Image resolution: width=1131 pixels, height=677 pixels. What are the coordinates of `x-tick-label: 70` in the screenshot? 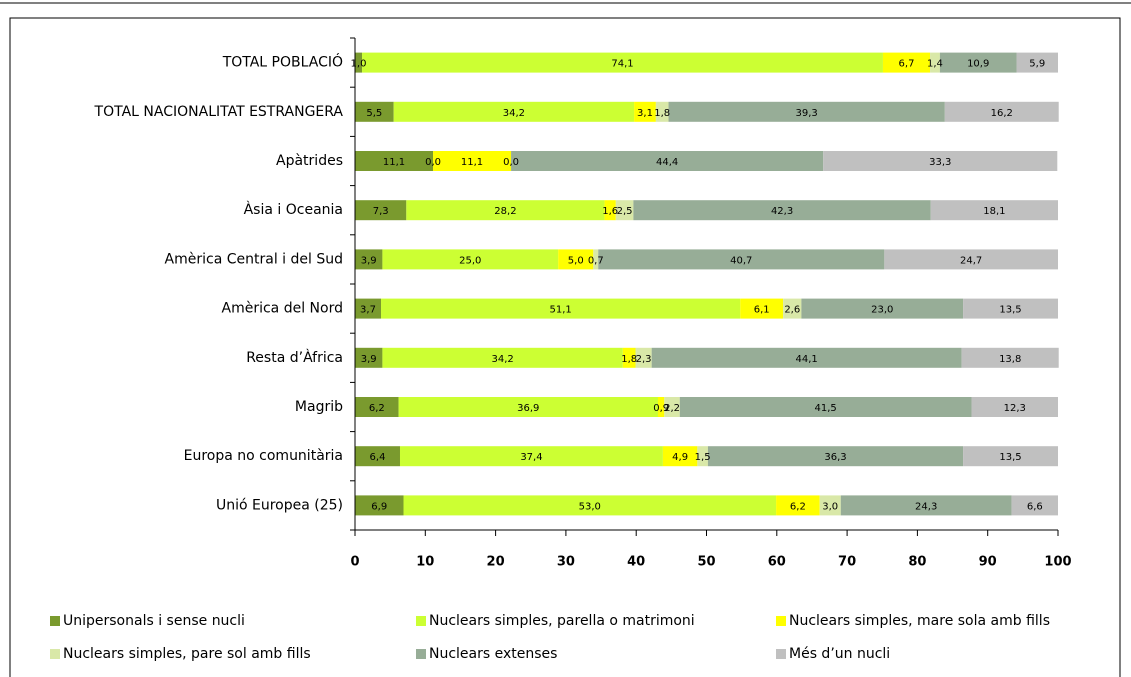 It's located at (847, 562).